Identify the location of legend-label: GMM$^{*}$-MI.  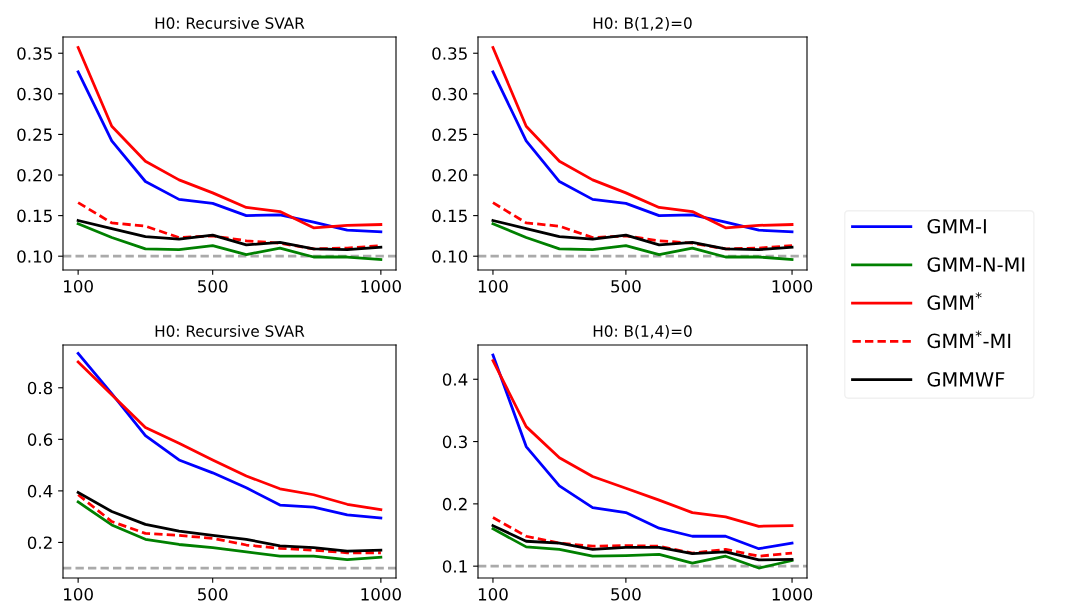
(969, 339).